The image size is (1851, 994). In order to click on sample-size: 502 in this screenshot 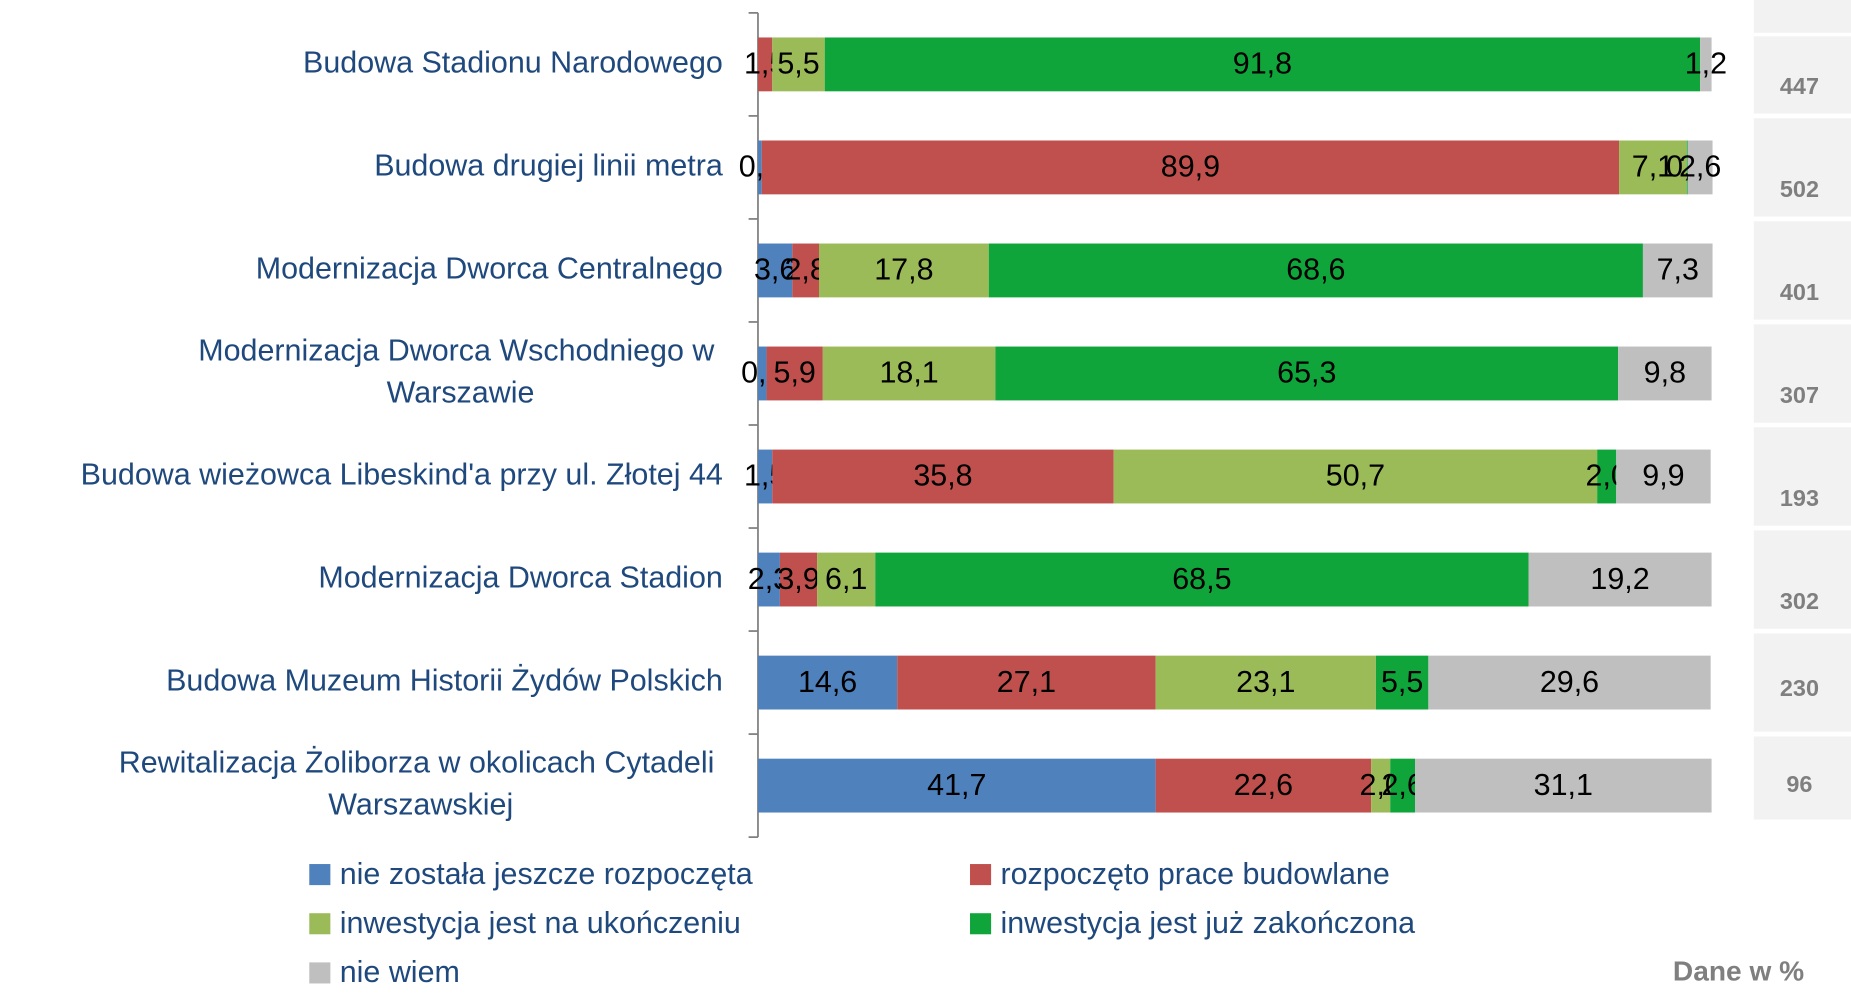, I will do `click(1799, 189)`.